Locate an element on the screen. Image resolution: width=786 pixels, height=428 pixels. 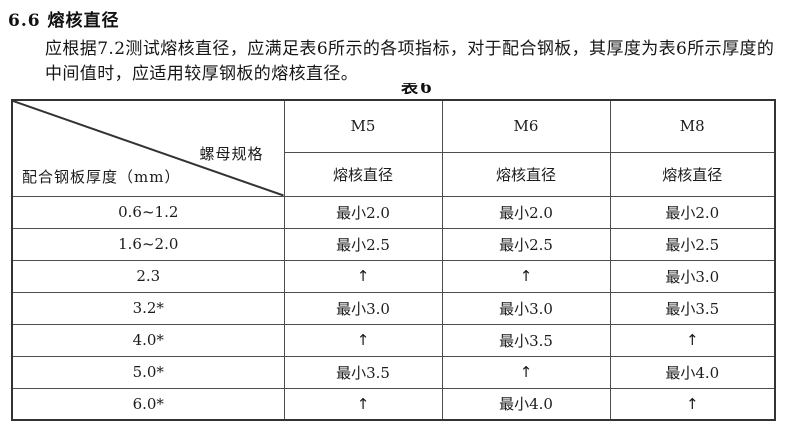
thickness-cell: 0.6~1.2 is located at coordinates (148, 212).